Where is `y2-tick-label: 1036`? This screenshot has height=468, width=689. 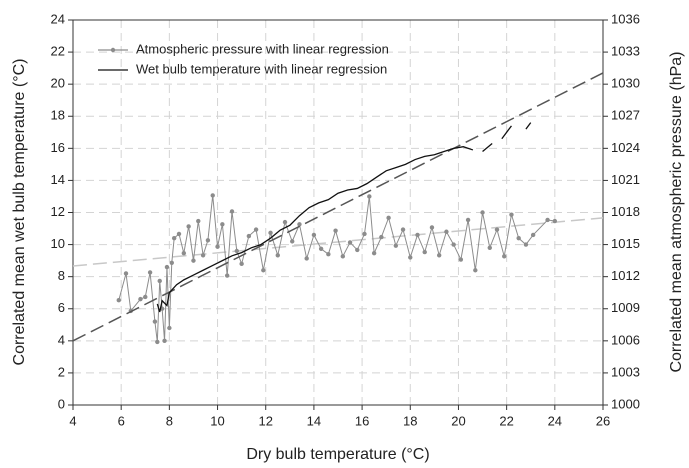
y2-tick-label: 1036 is located at coordinates (625, 18).